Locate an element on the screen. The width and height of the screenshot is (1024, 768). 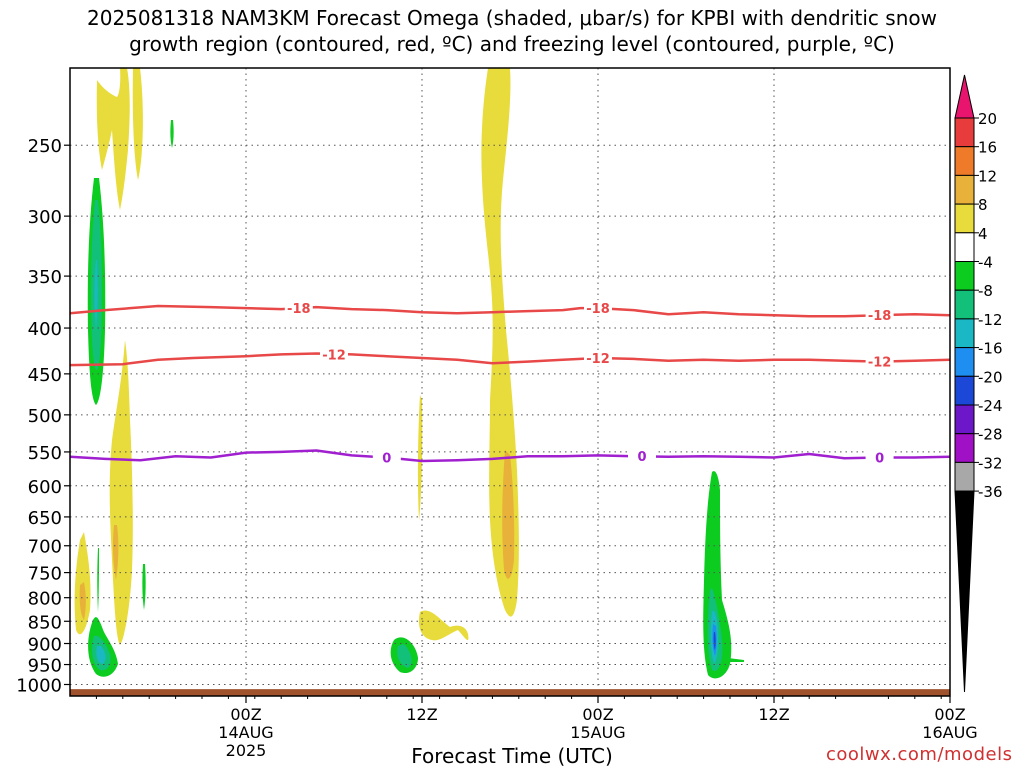
y-tick-label: 850 is located at coordinates (45, 622).